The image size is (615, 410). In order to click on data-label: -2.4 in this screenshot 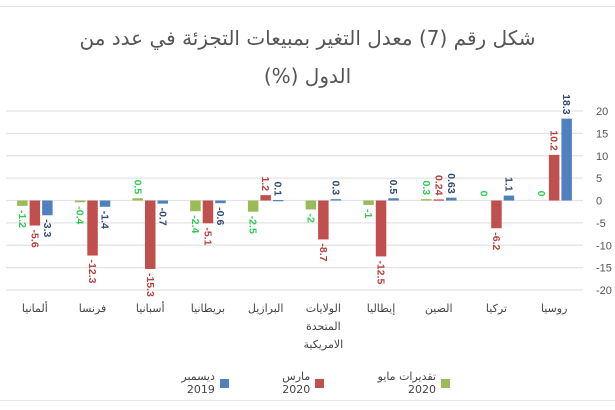, I will do `click(195, 224)`.